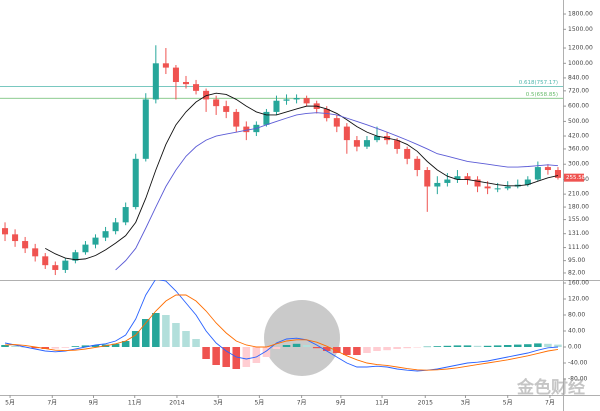  Describe the element at coordinates (575, 347) in the screenshot. I see `y-tick-label: 0.00` at that location.